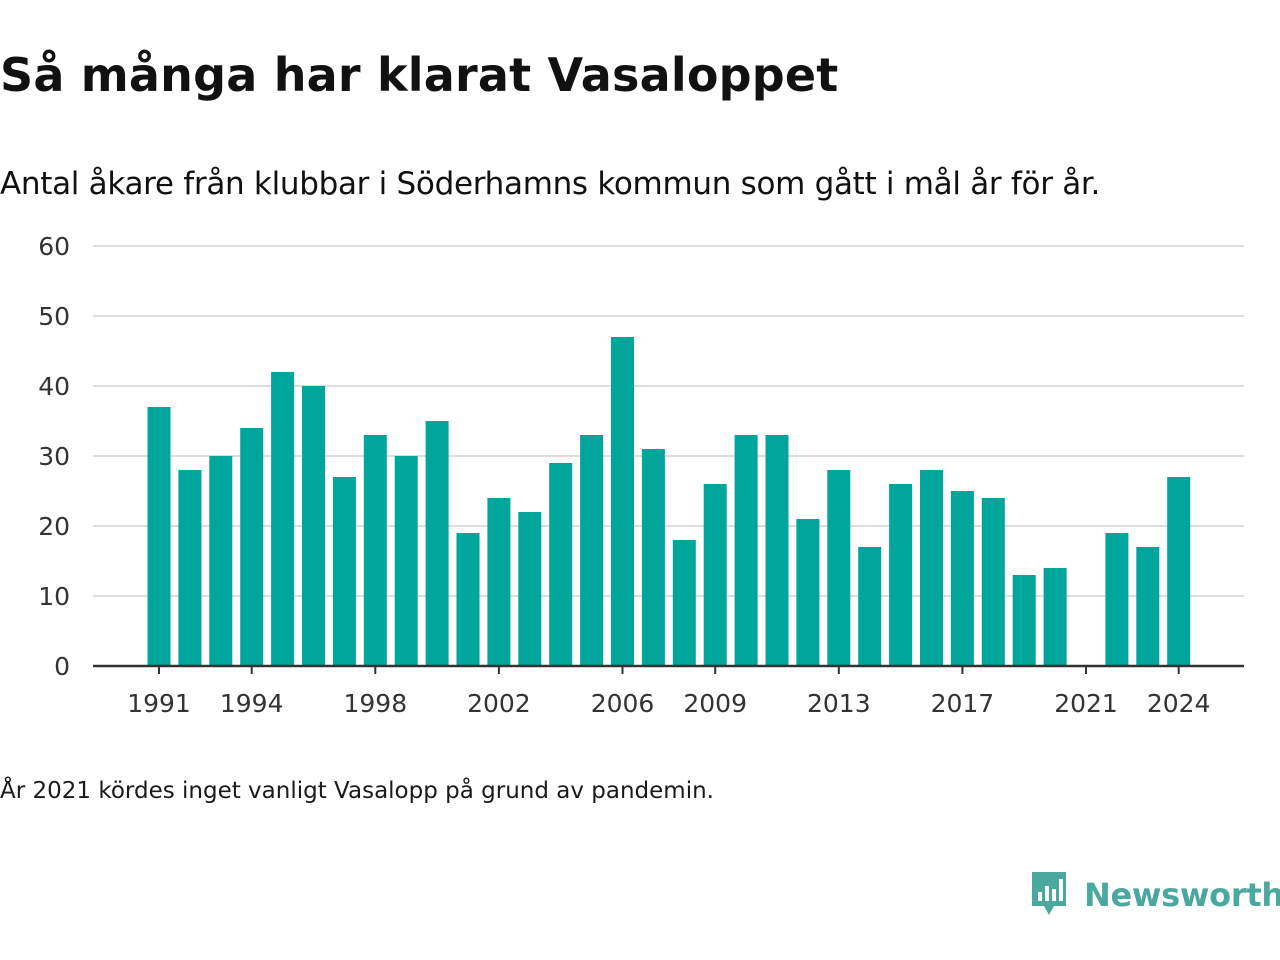  I want to click on newsworthy-logo-icon, so click(1049, 895).